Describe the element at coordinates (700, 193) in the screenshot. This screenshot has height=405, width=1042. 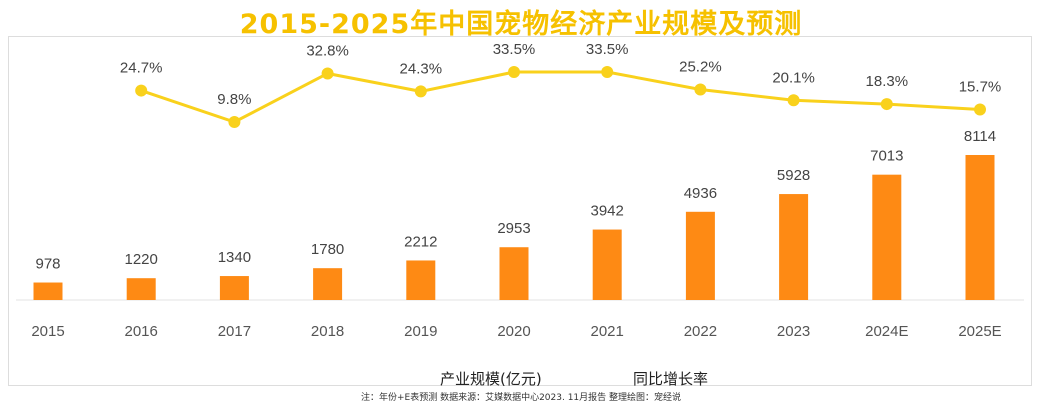
I see `bar-value-label: 4936` at that location.